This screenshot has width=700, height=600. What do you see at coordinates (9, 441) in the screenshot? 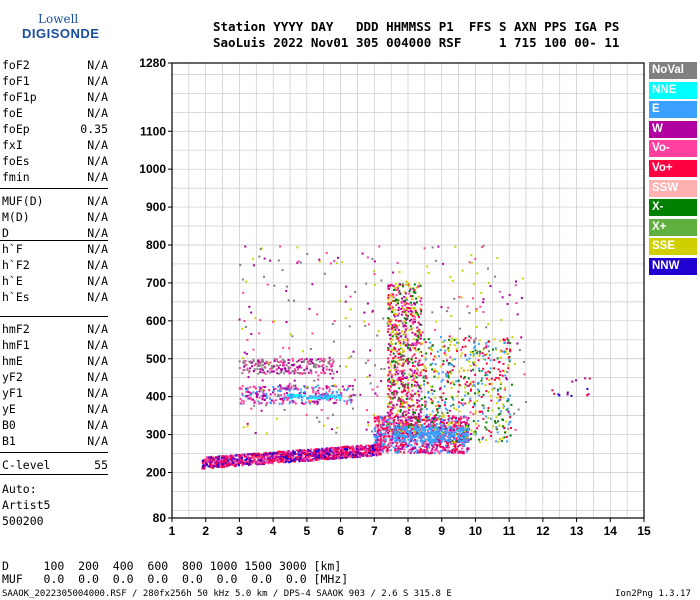
I see `param-label-b1: B1` at bounding box center [9, 441].